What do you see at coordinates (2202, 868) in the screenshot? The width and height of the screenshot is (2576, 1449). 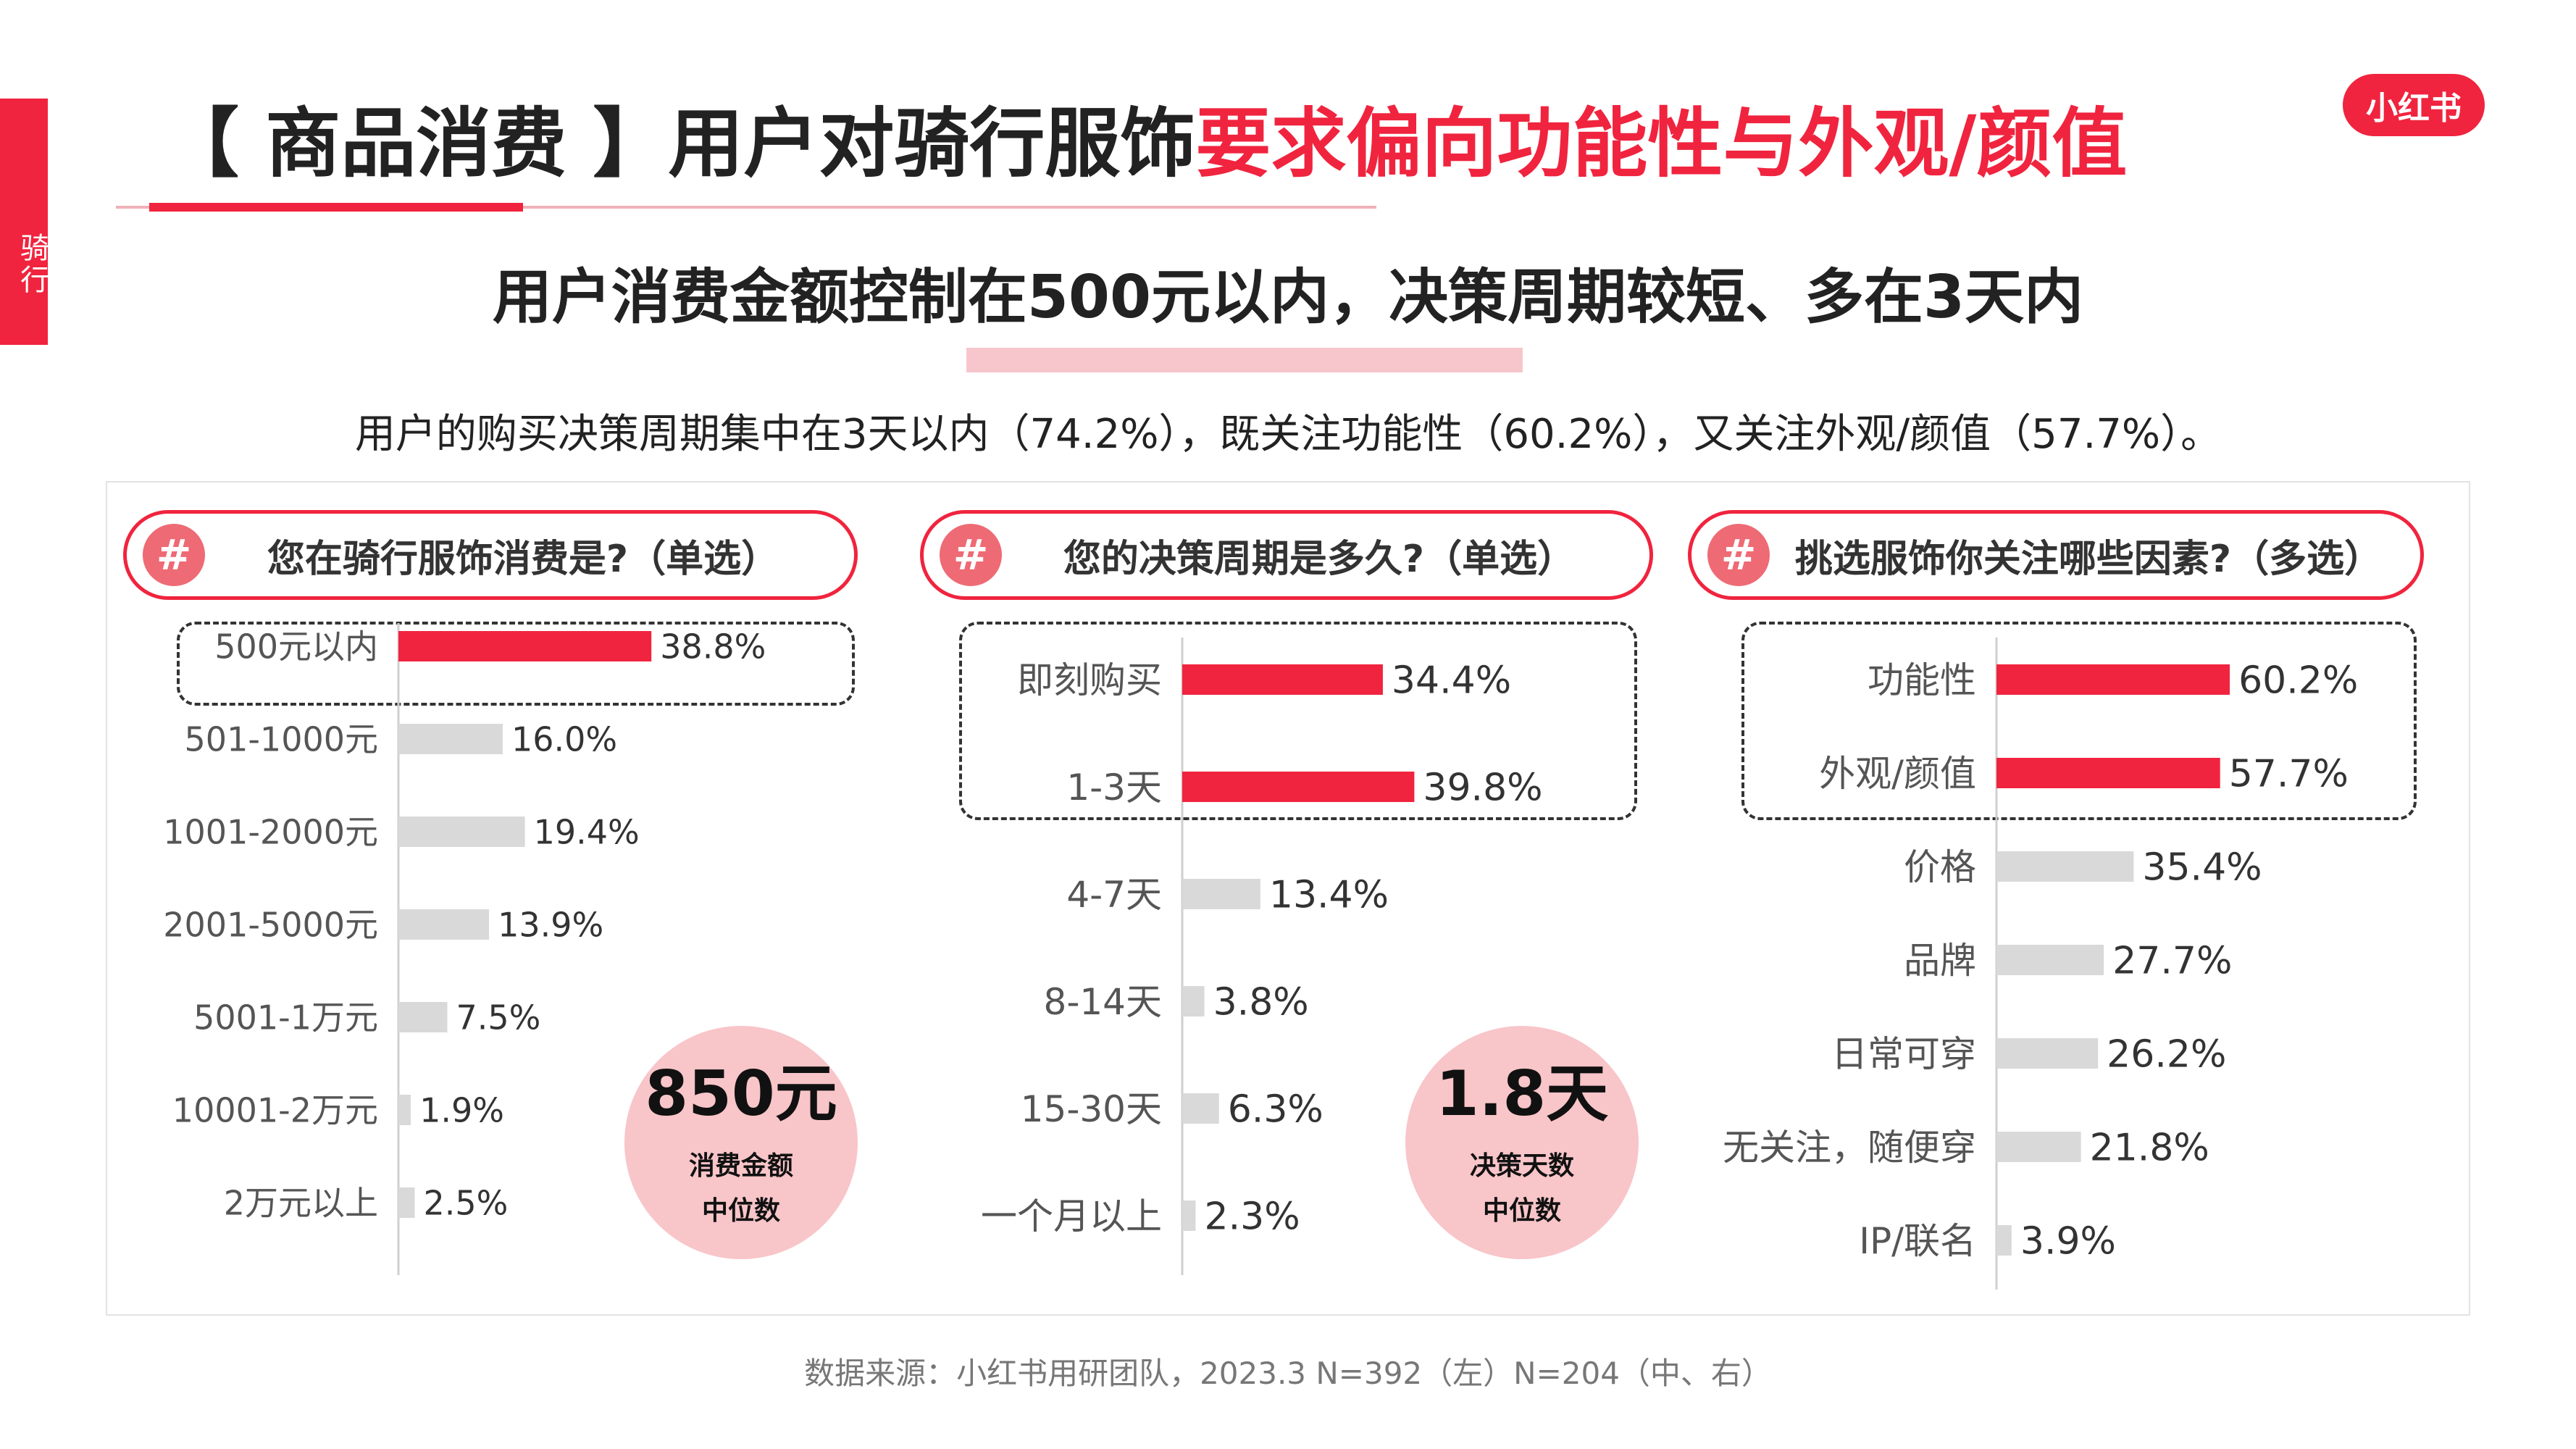 I see `value-label-factors-2: 35.4%` at bounding box center [2202, 868].